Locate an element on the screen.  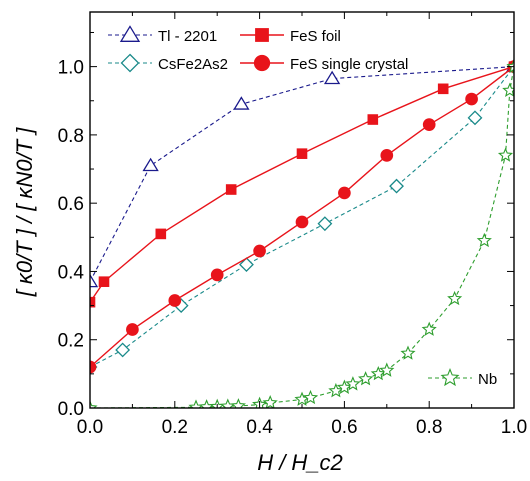
legend-label: Nb is located at coordinates (487, 379).